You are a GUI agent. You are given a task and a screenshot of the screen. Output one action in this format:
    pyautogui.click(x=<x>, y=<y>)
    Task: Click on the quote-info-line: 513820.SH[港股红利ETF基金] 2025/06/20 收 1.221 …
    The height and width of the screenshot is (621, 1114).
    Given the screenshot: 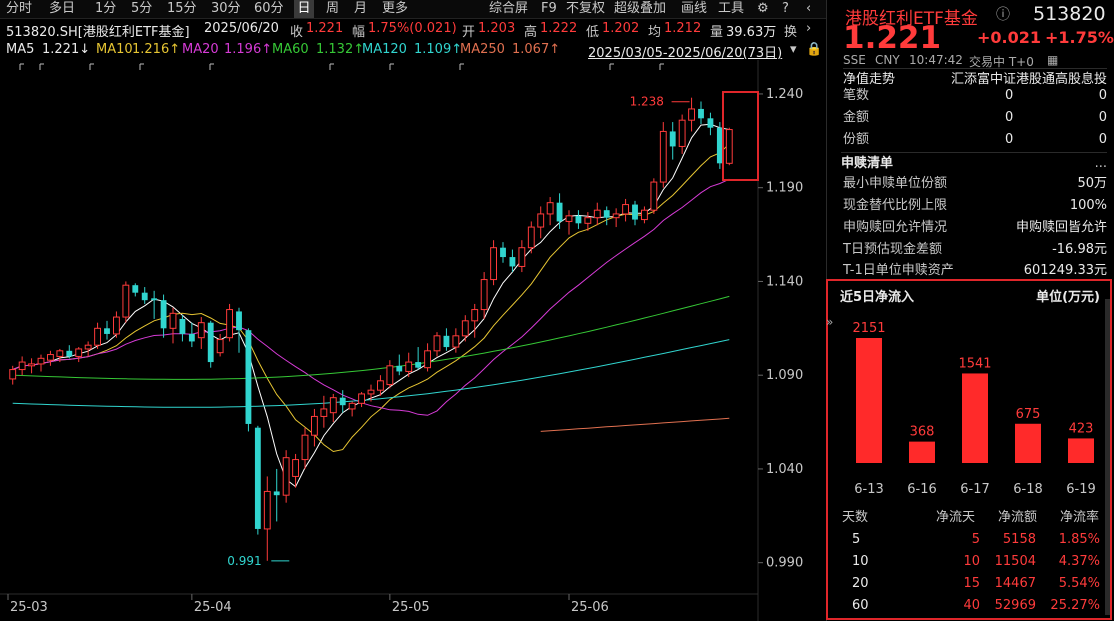 What is the action you would take?
    pyautogui.click(x=413, y=29)
    